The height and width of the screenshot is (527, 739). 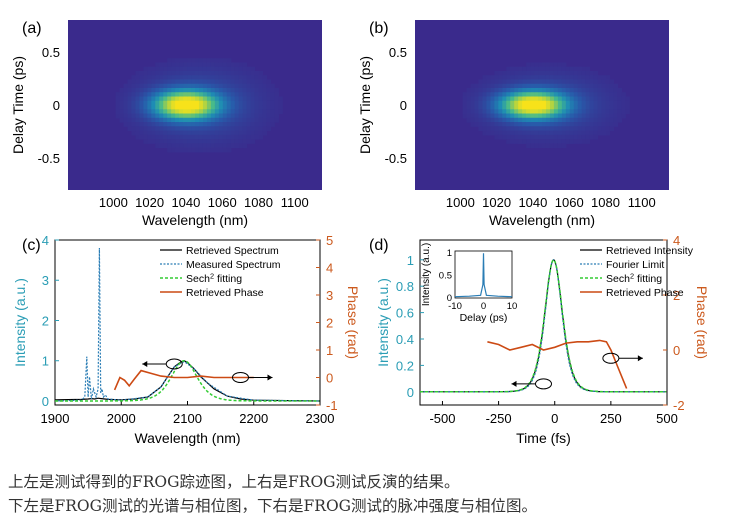 What do you see at coordinates (396, 158) in the screenshot?
I see `y-tick-label: -0.5` at bounding box center [396, 158].